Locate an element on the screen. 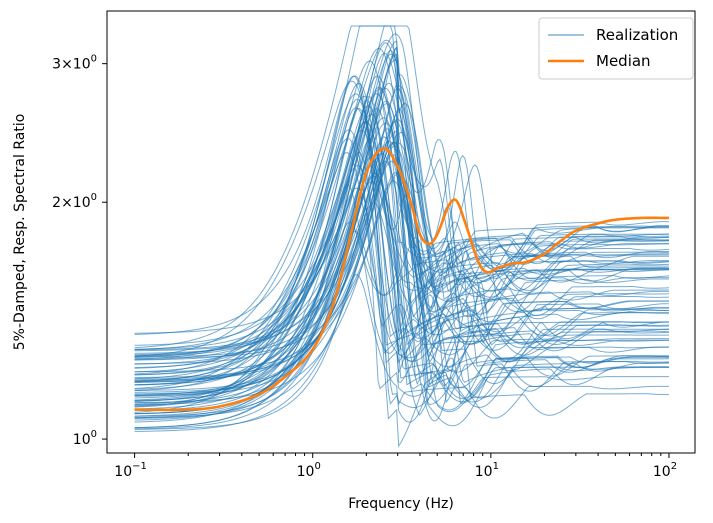 This screenshot has width=713, height=523. y-axis: 100 2×100 3×100 is located at coordinates (79, 251).